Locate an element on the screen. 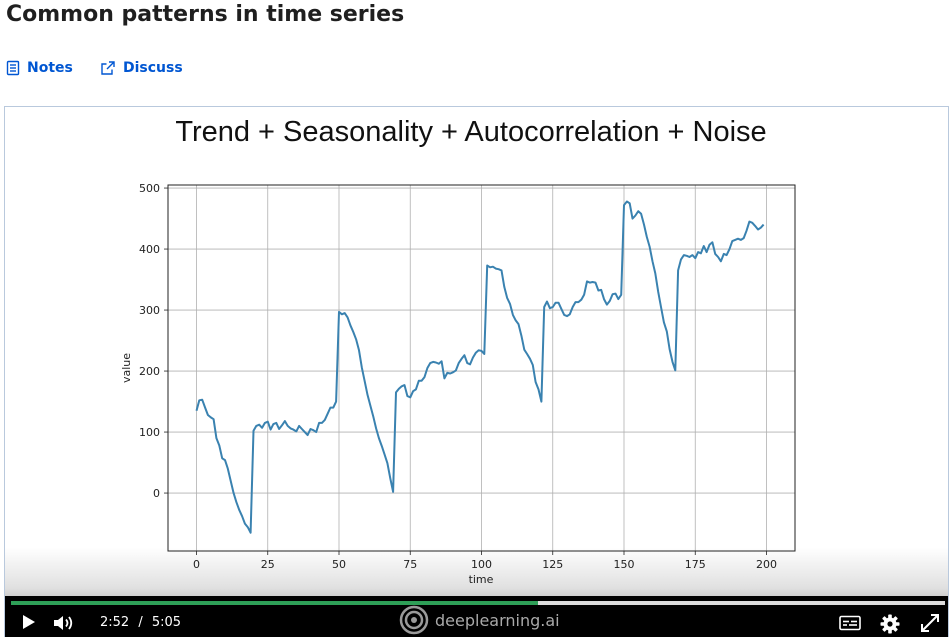  volume-button is located at coordinates (65, 625).